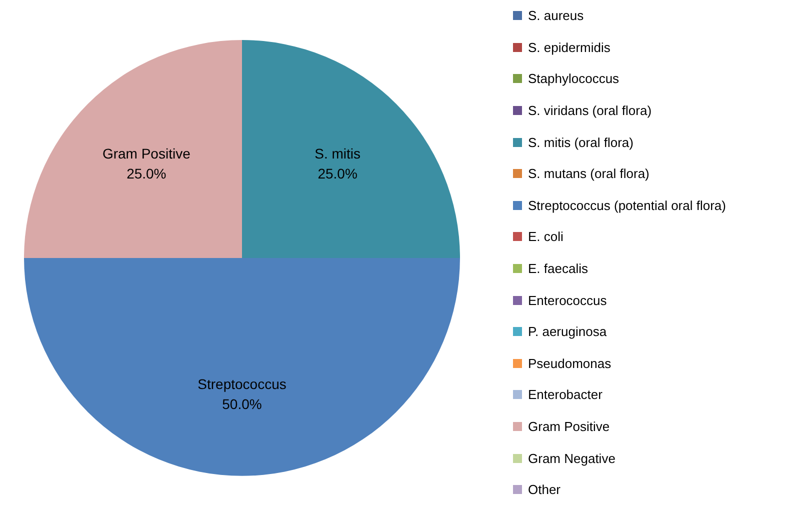  I want to click on legend-label: E. coli, so click(546, 236).